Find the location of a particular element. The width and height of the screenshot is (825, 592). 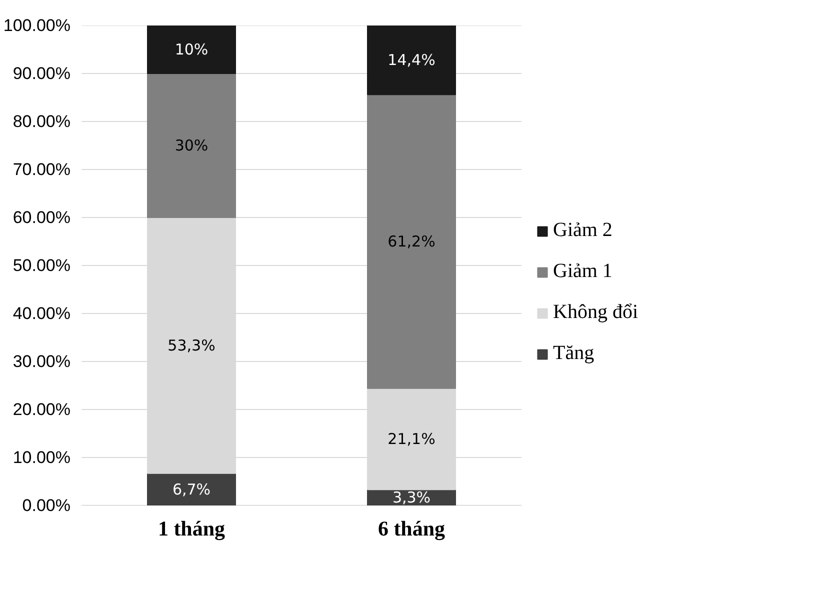

y-tick-label: 60.00% is located at coordinates (41, 217).